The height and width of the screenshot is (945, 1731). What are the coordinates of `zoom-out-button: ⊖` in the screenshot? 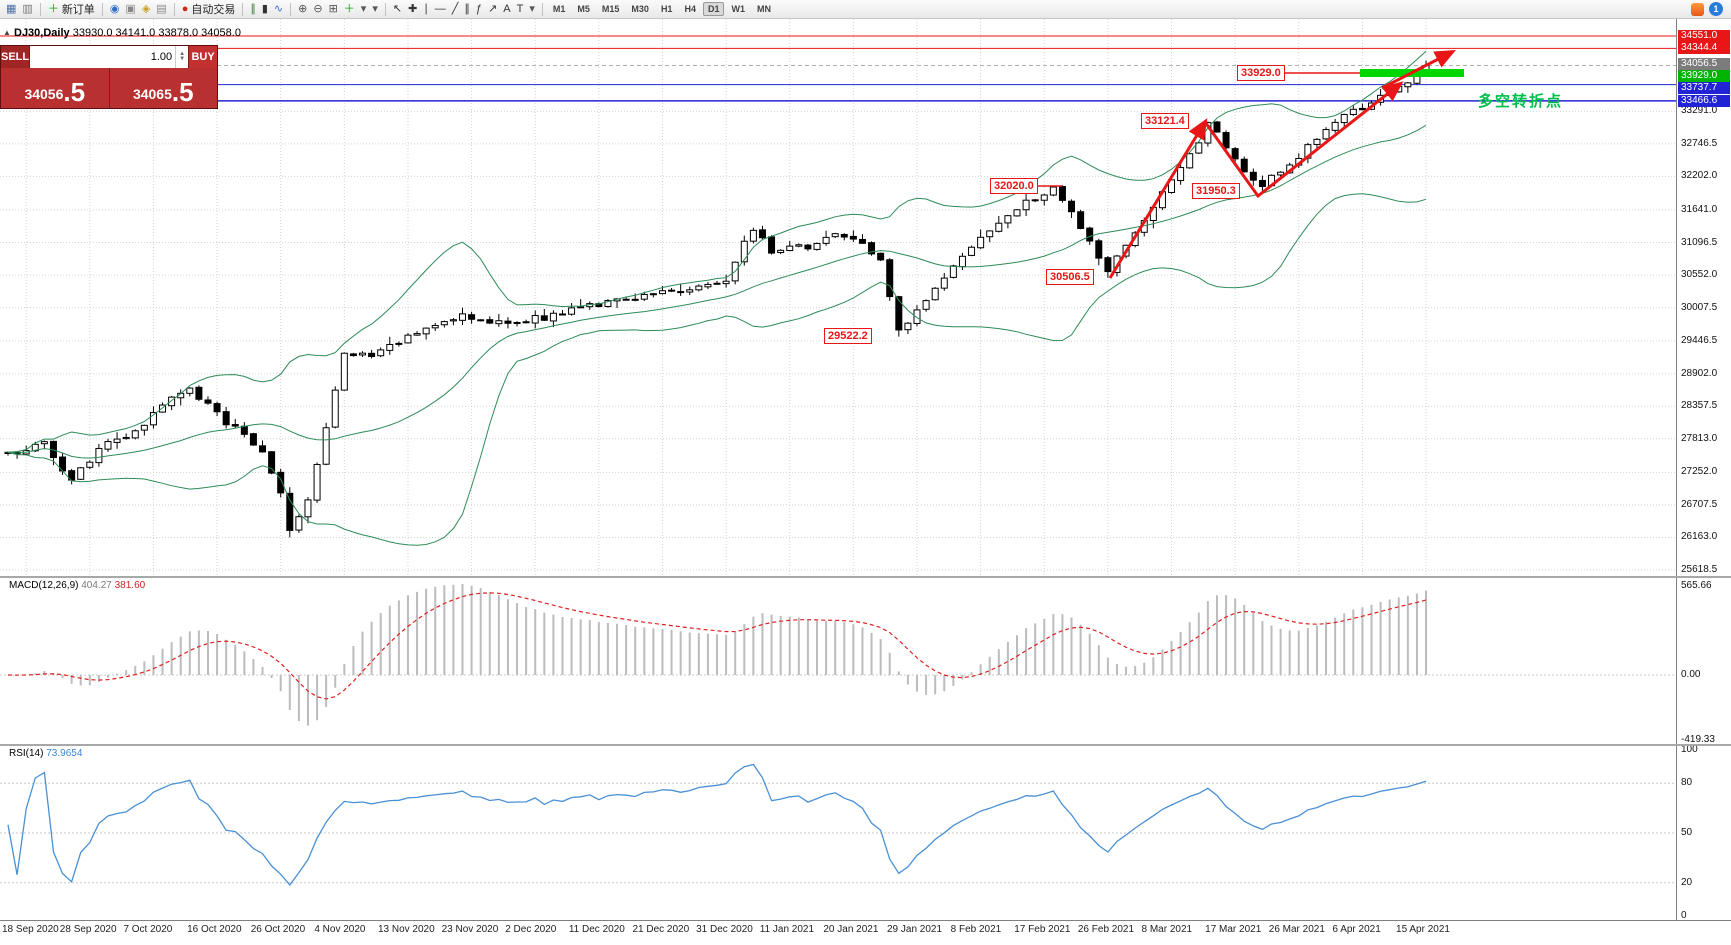 It's located at (317, 9).